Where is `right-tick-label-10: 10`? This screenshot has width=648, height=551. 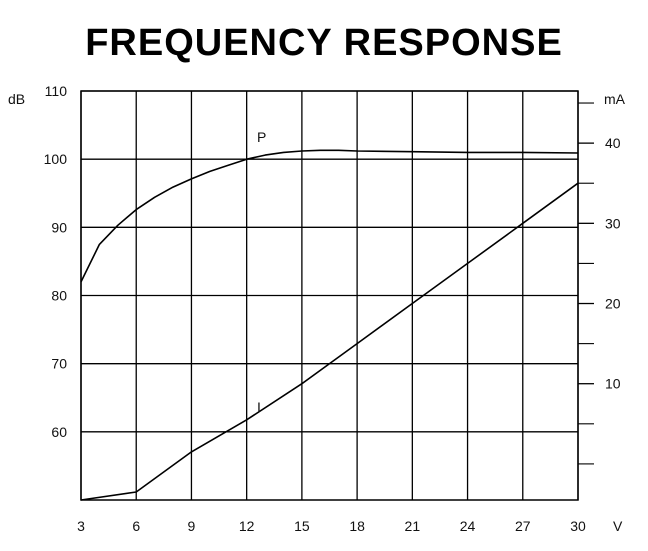
right-tick-label-10: 10 is located at coordinates (613, 384).